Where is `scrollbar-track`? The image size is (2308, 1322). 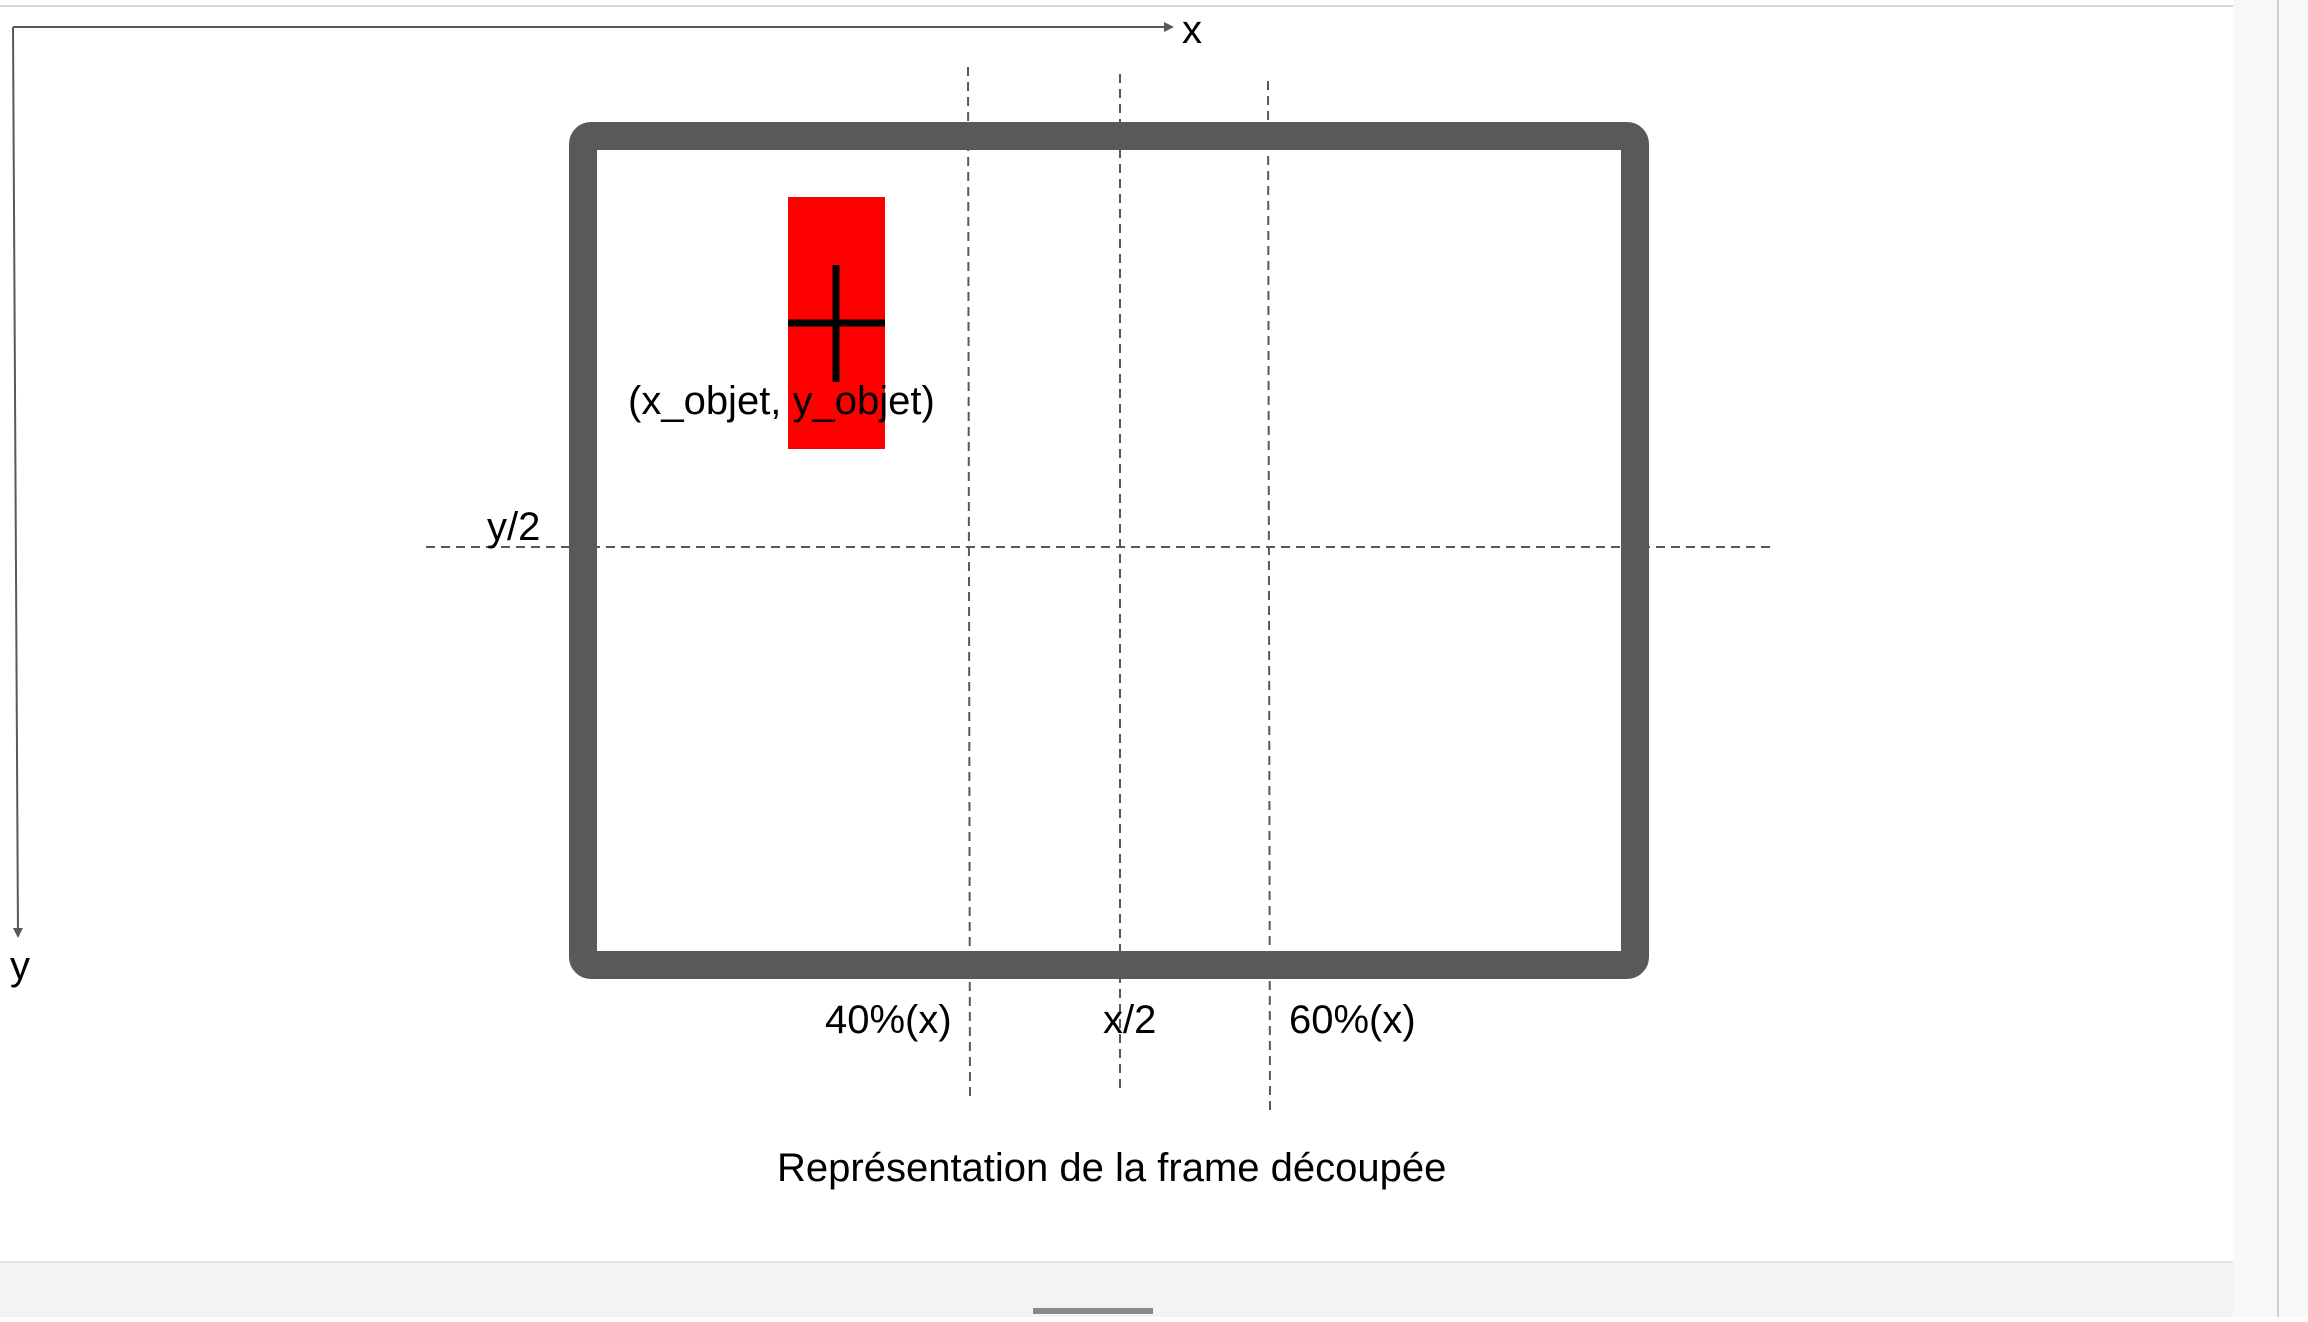
scrollbar-track is located at coordinates (2270, 658).